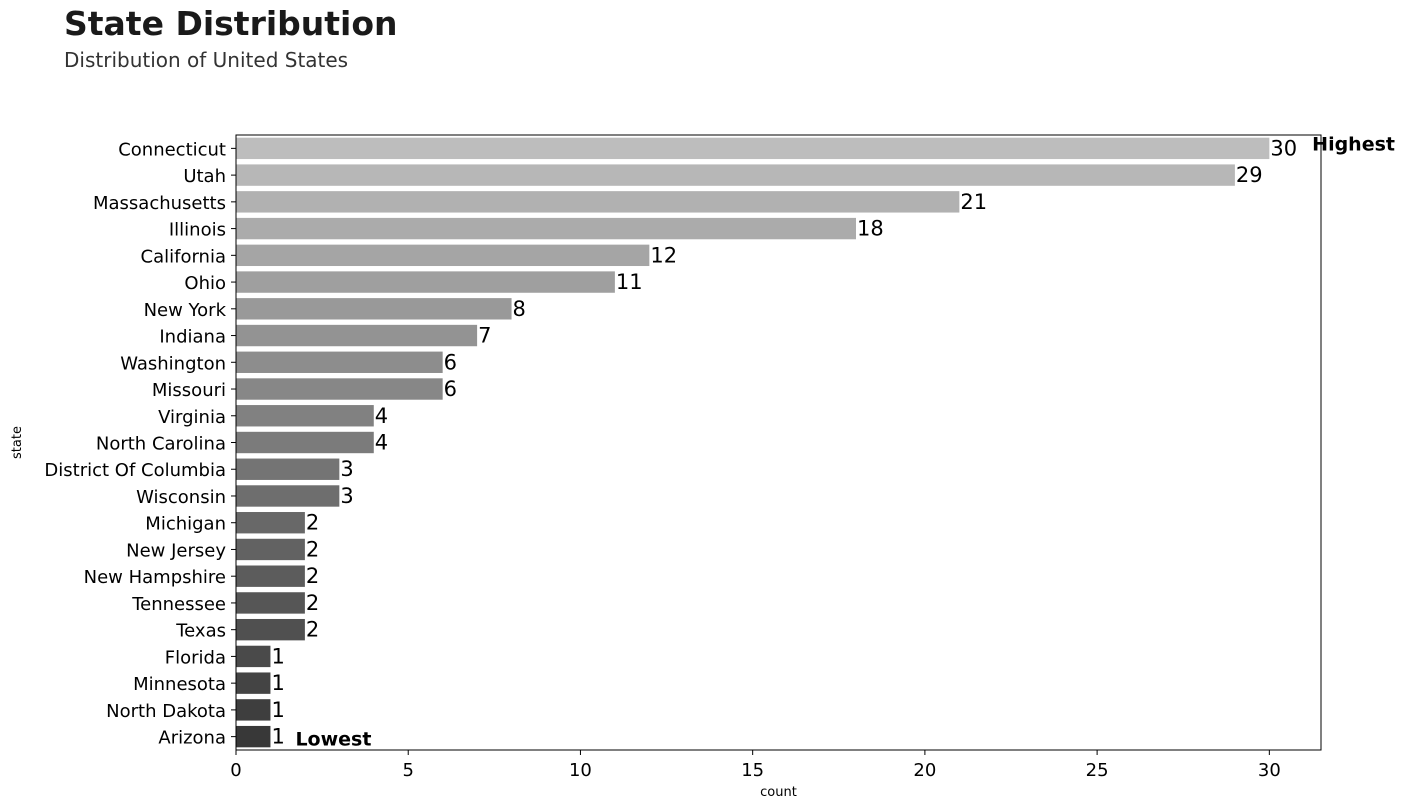 This screenshot has width=1405, height=809. What do you see at coordinates (973, 202) in the screenshot?
I see `bar-value-label: 21` at bounding box center [973, 202].